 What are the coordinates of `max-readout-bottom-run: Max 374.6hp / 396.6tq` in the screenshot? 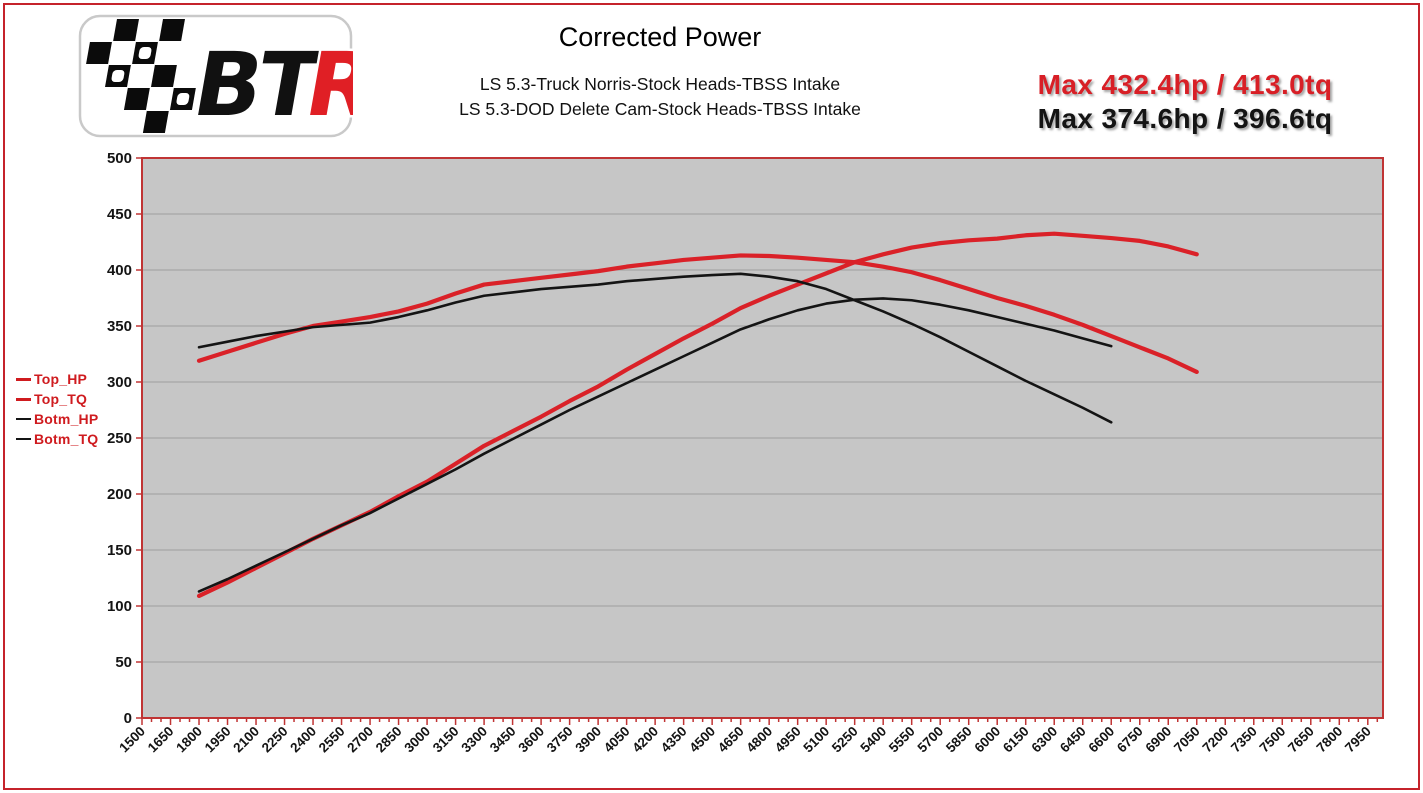 It's located at (1185, 118).